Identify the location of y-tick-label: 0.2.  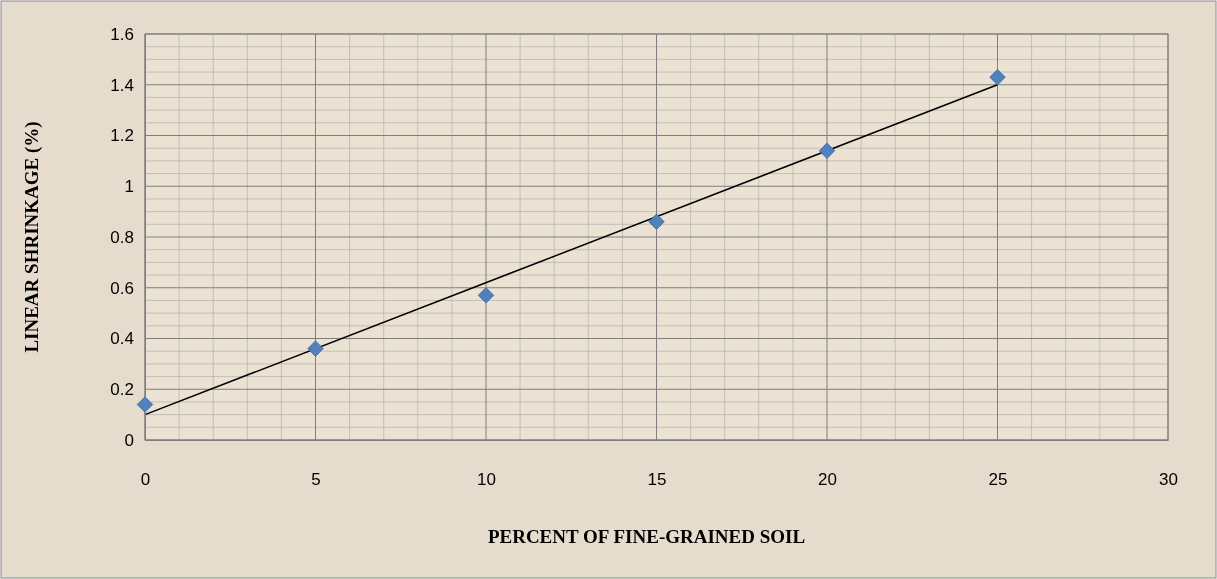
(122, 390).